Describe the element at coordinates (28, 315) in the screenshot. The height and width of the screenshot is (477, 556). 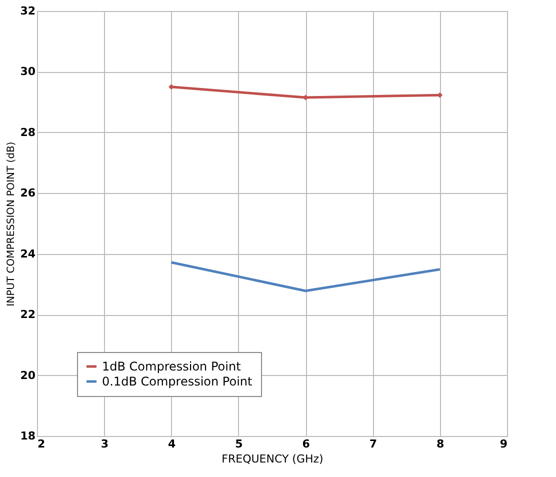
I see `y-tick-label: 22` at that location.